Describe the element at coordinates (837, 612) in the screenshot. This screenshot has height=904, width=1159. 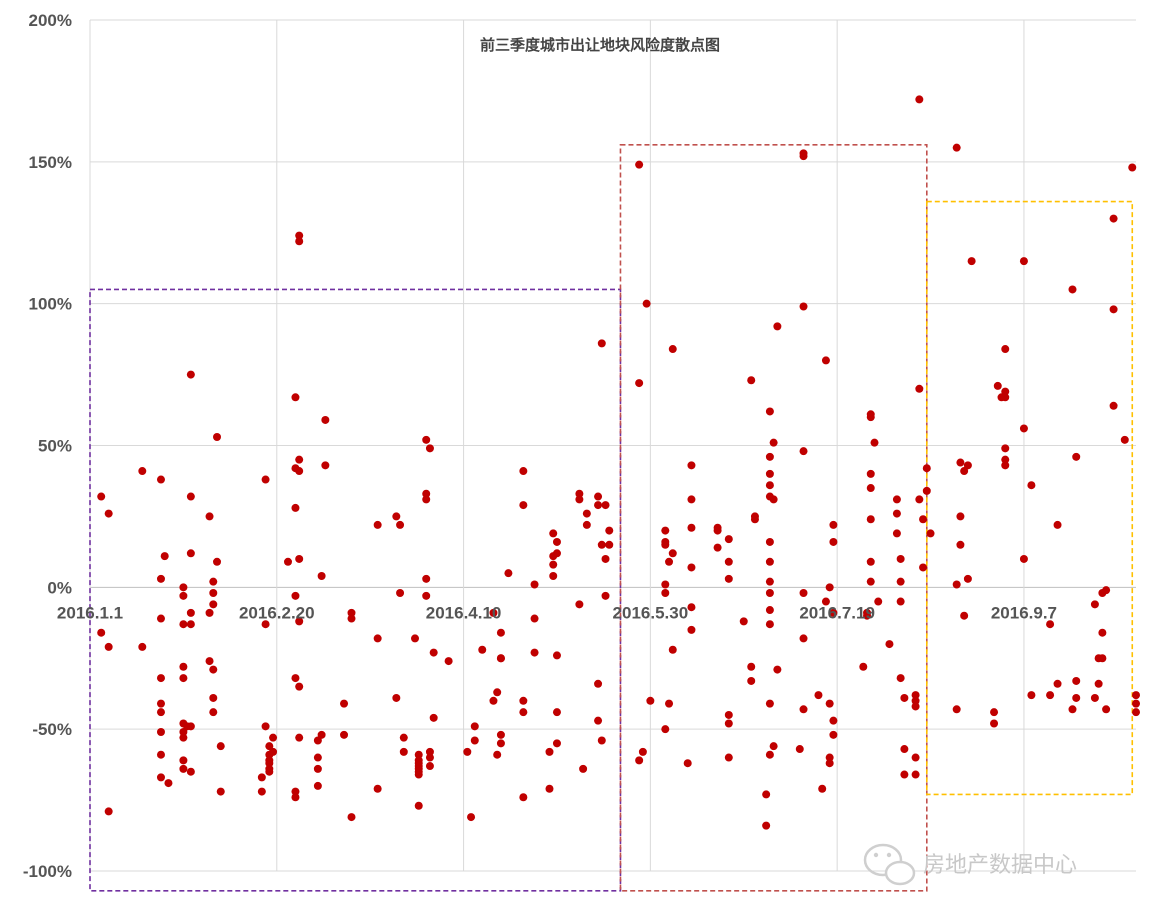
I see `x-tick-label: 2016.7.19` at that location.